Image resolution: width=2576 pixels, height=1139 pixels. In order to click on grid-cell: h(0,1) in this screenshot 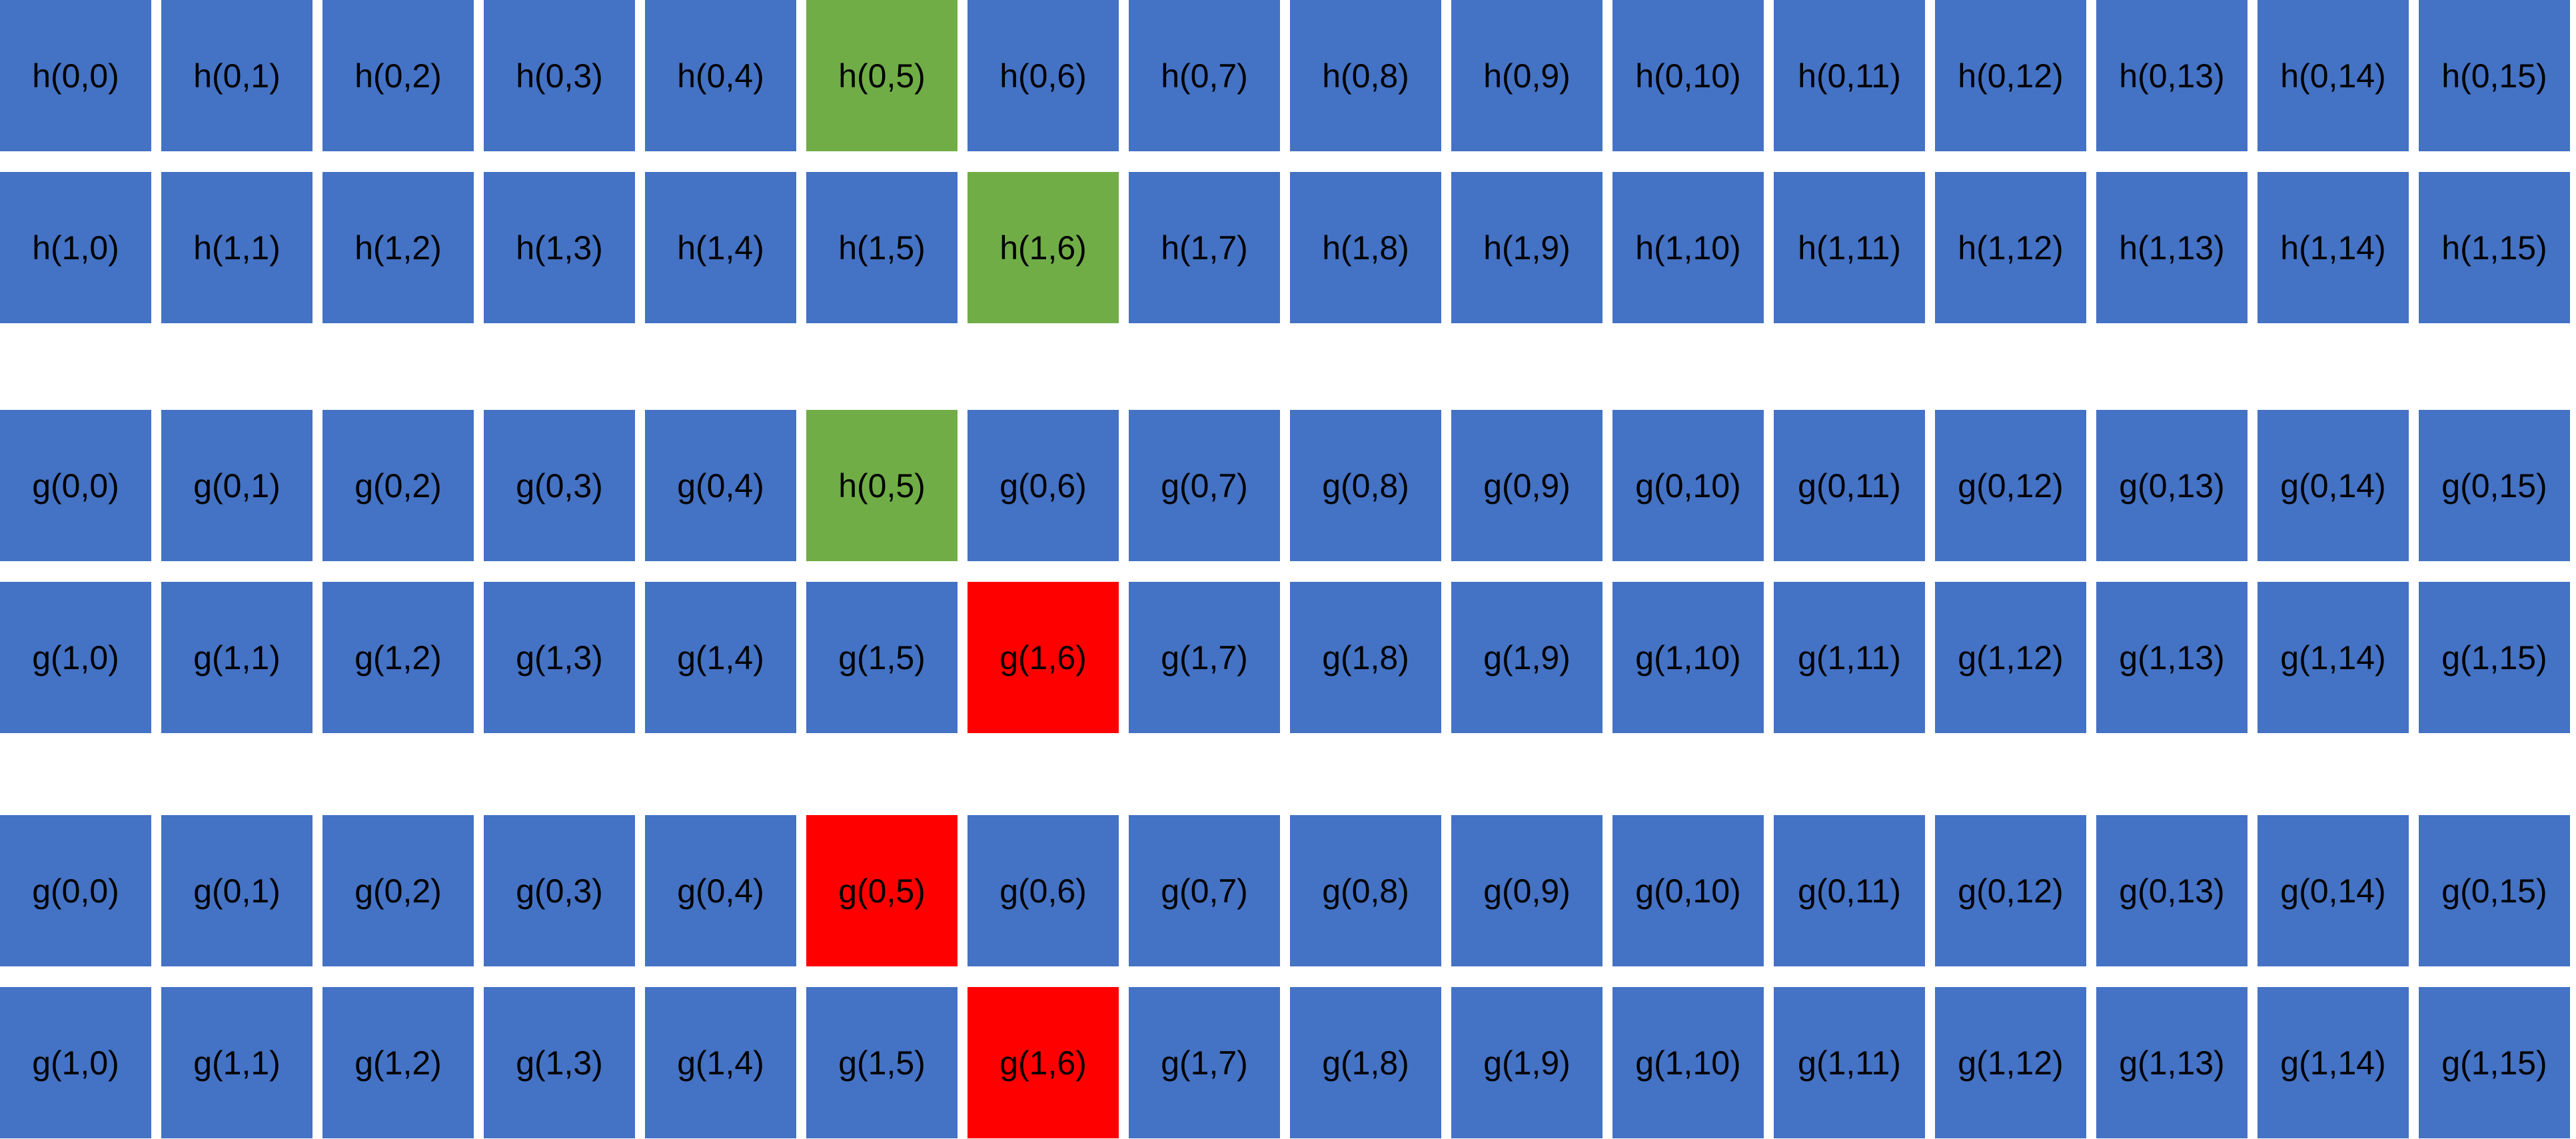, I will do `click(237, 75)`.